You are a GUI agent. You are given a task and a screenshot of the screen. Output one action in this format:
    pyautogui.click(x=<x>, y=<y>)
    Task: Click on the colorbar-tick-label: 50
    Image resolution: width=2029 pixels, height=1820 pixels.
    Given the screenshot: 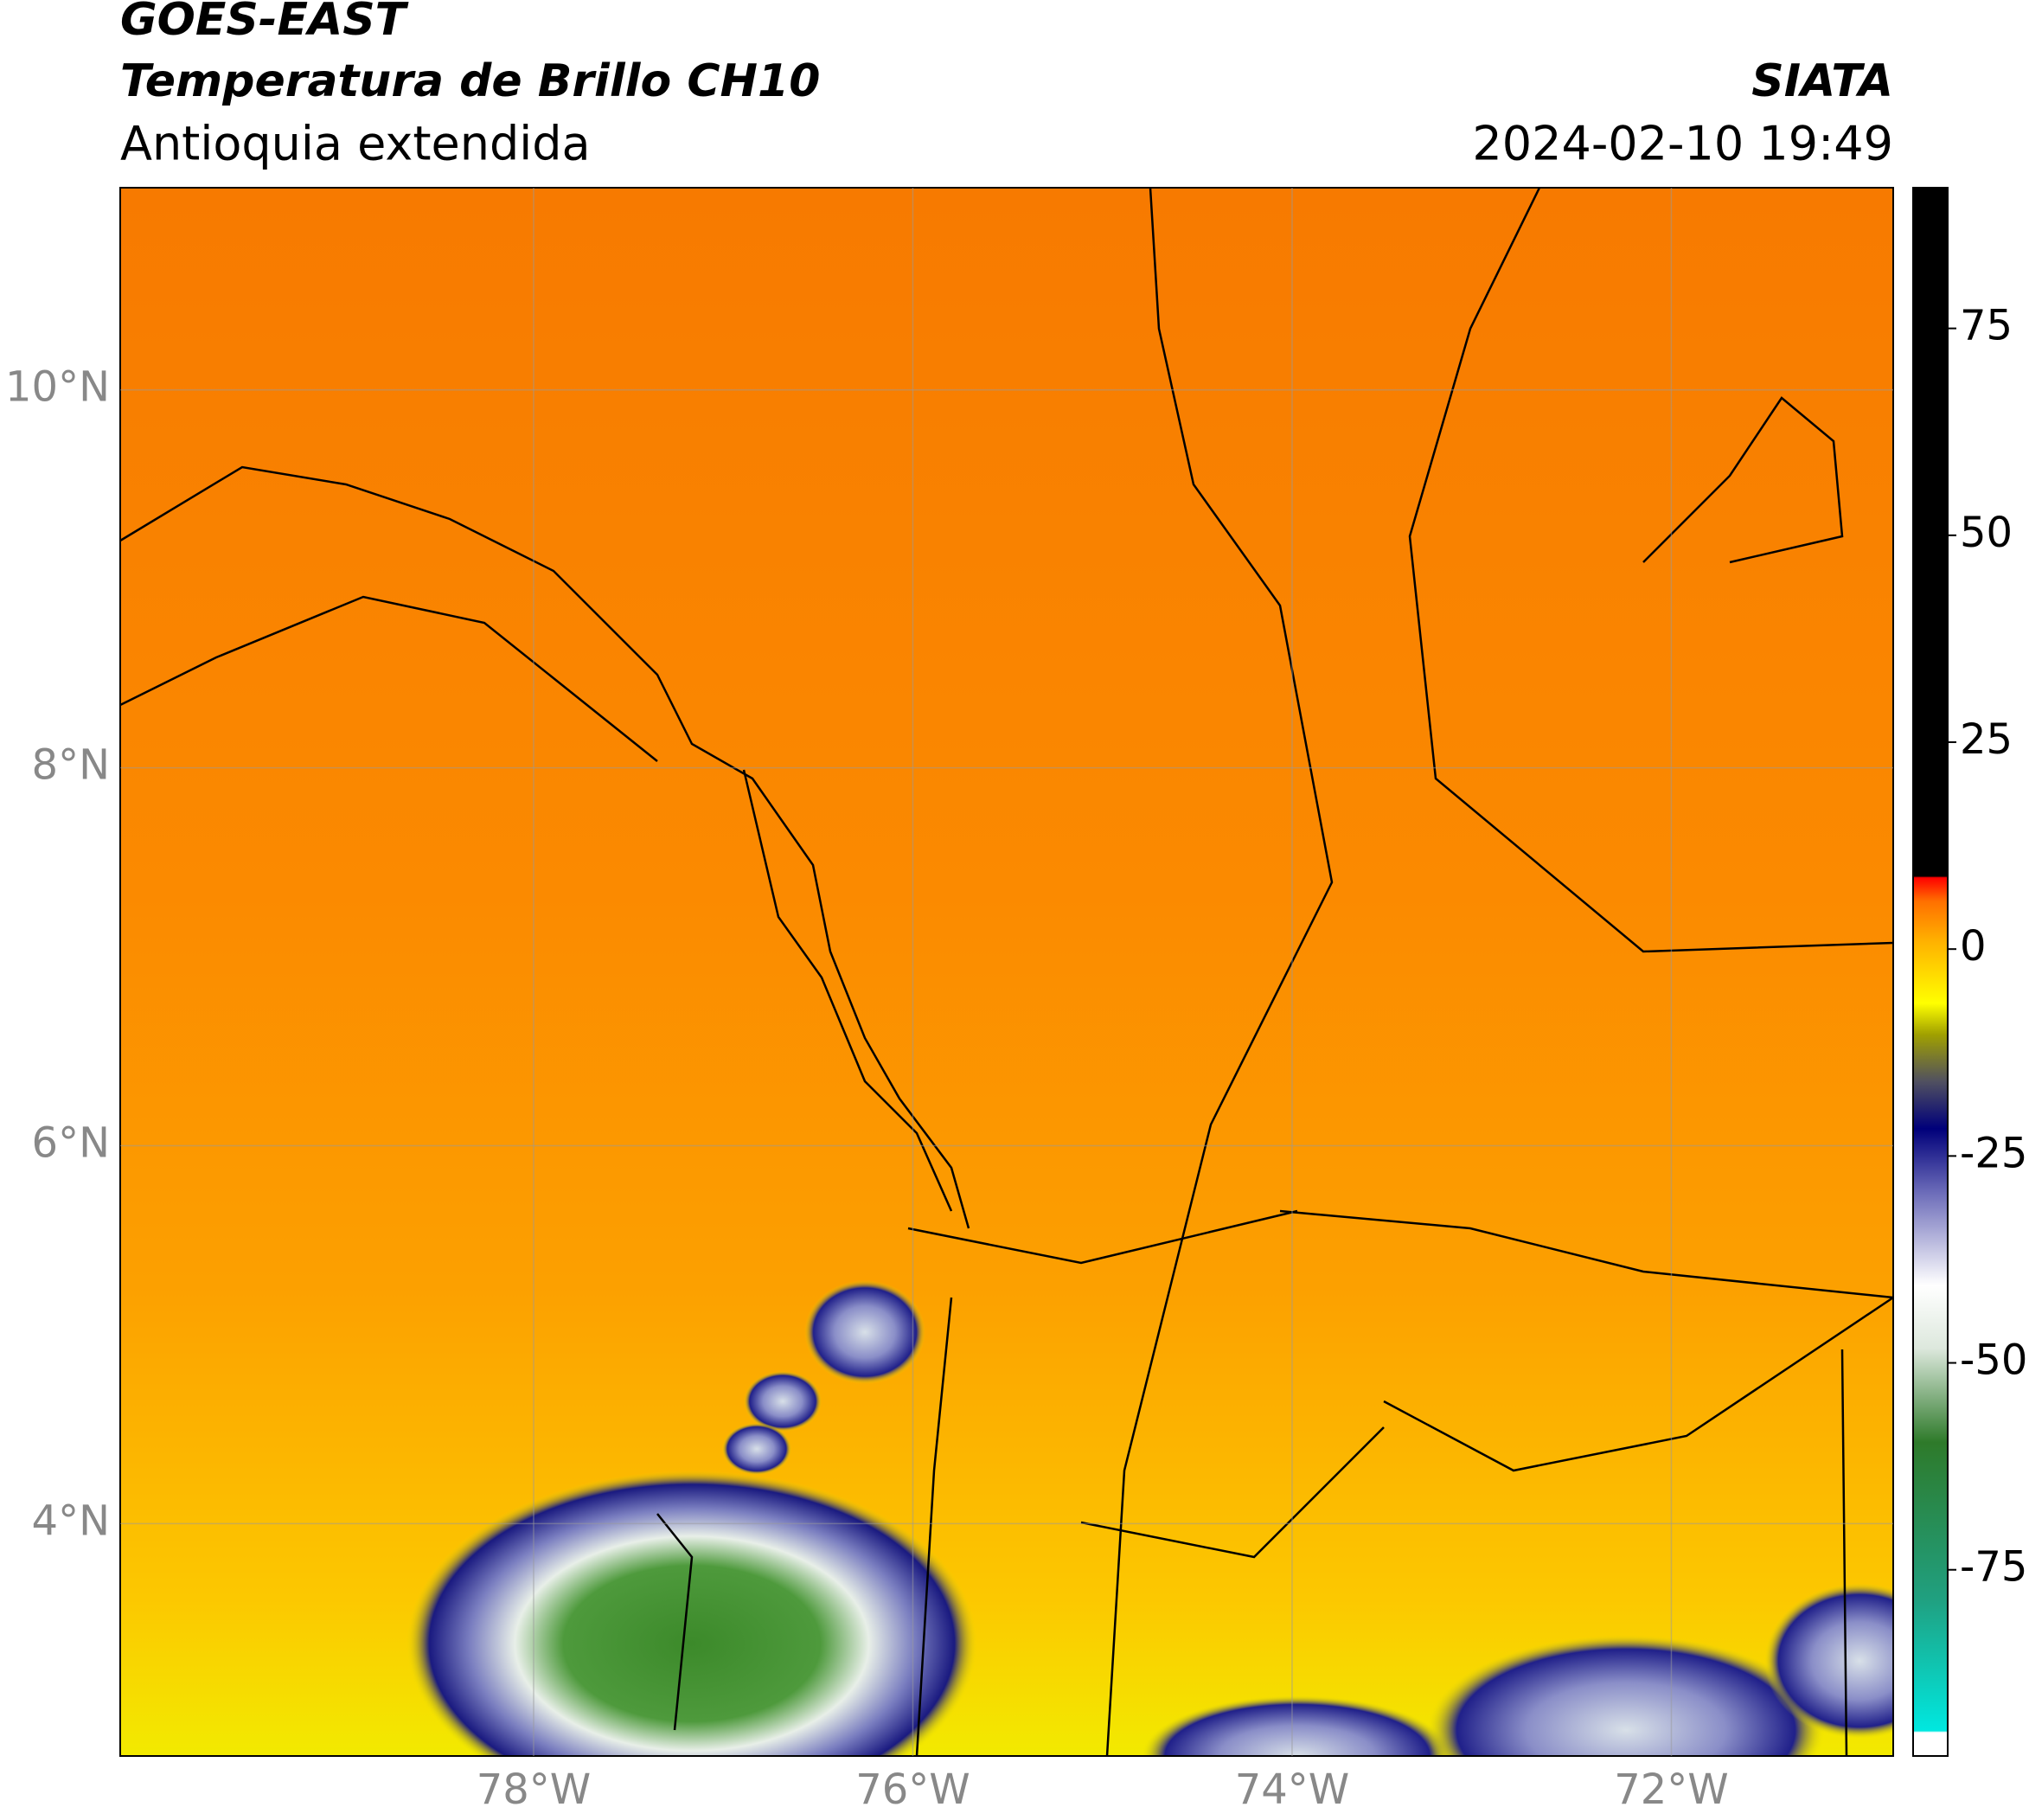 What is the action you would take?
    pyautogui.click(x=1986, y=533)
    